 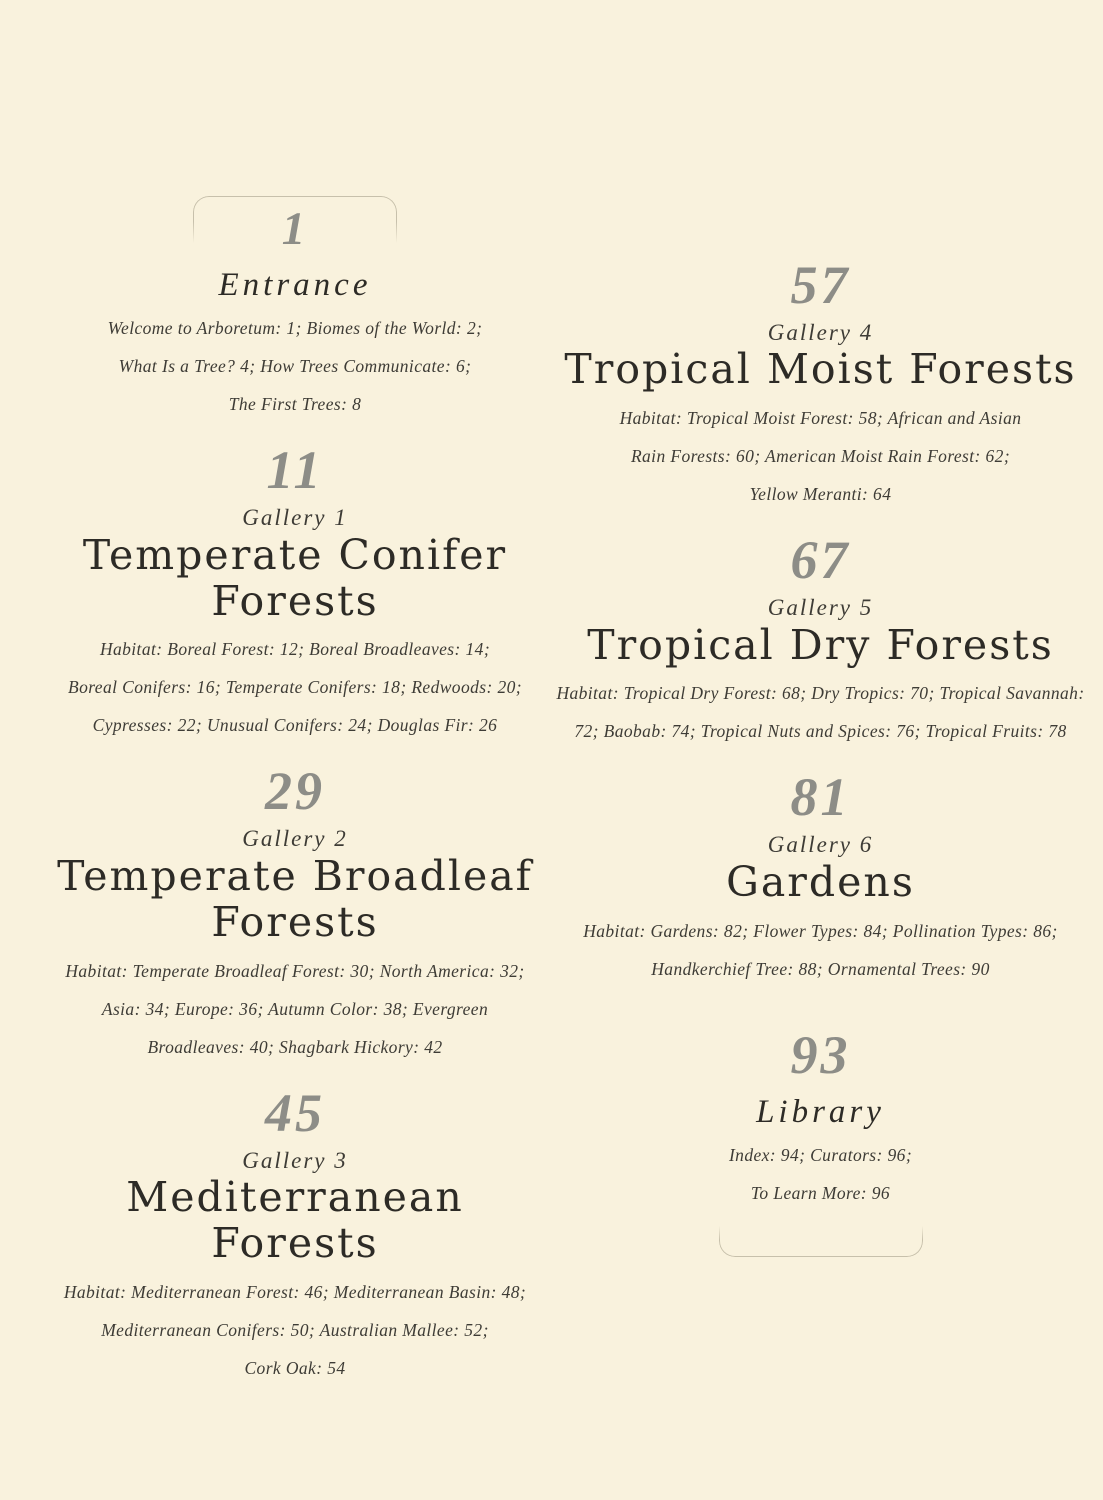 I want to click on page-number: 29, so click(x=295, y=791).